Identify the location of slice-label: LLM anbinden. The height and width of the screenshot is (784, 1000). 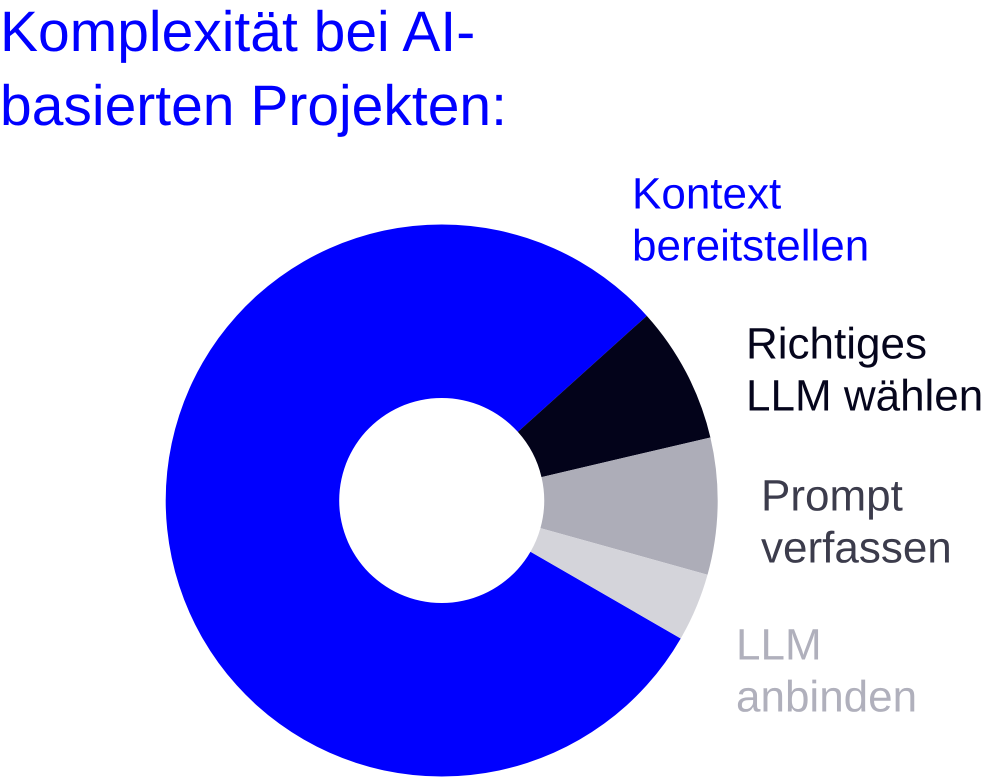
(827, 671).